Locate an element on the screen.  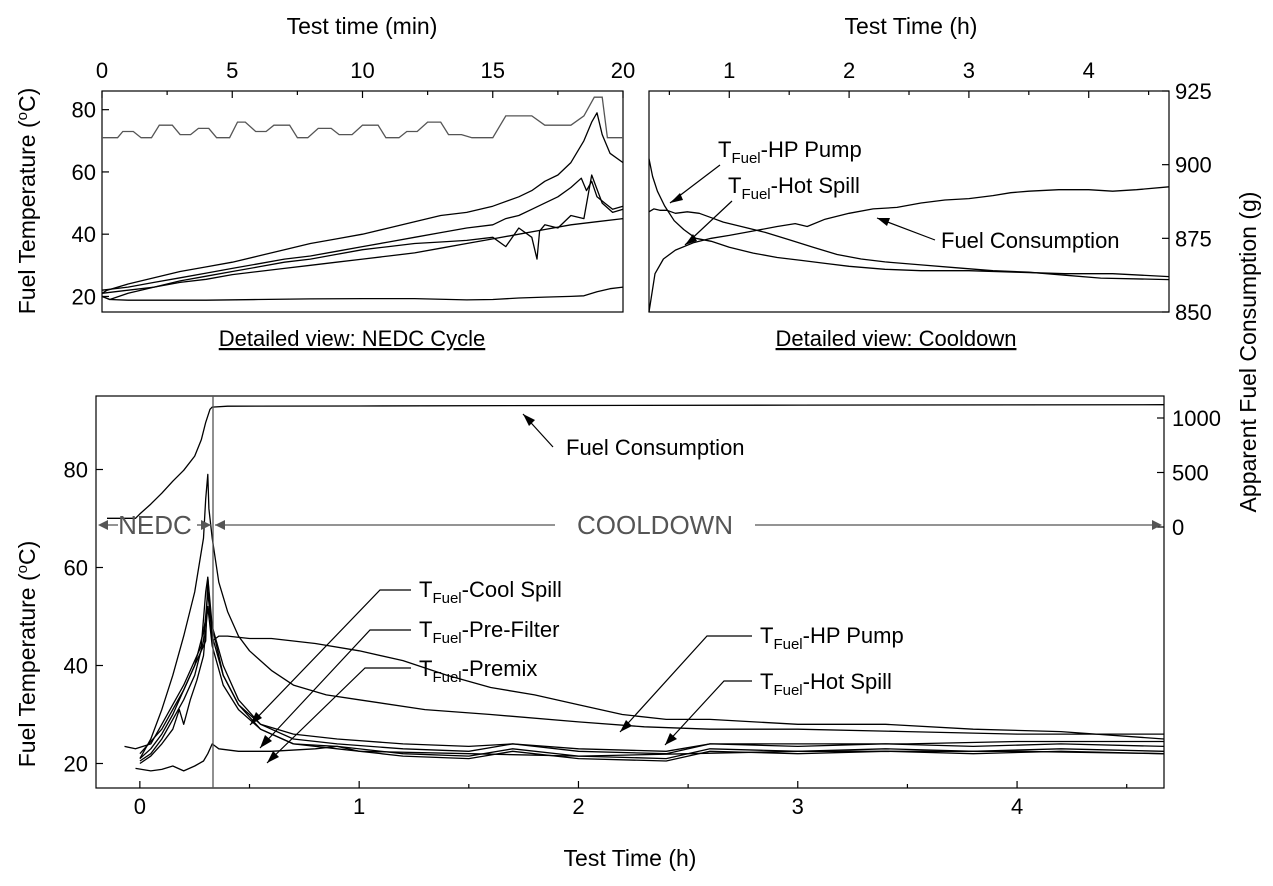
y-tick-label: 40 is located at coordinates (76, 666).